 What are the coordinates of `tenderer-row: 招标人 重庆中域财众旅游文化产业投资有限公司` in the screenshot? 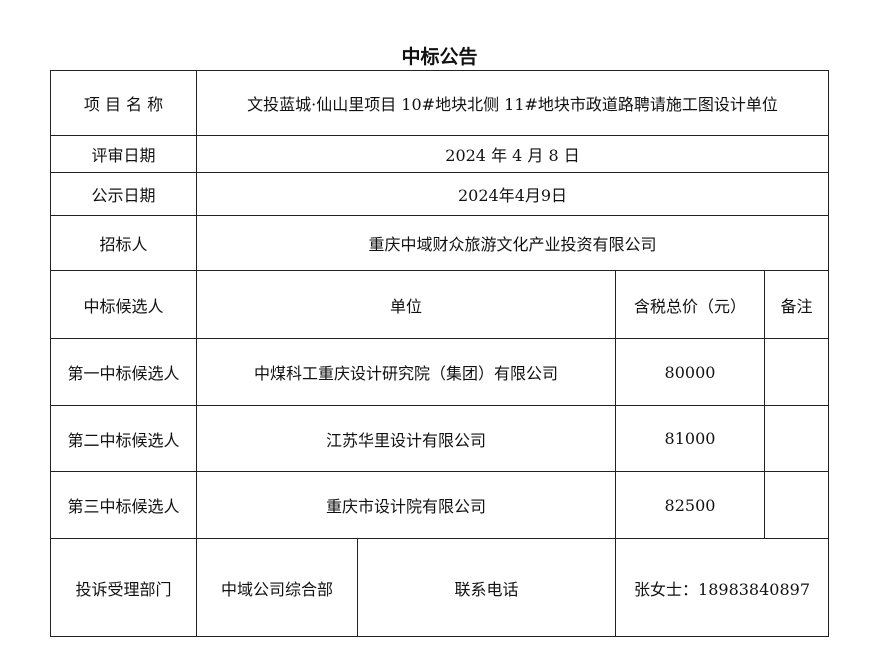 It's located at (440, 243).